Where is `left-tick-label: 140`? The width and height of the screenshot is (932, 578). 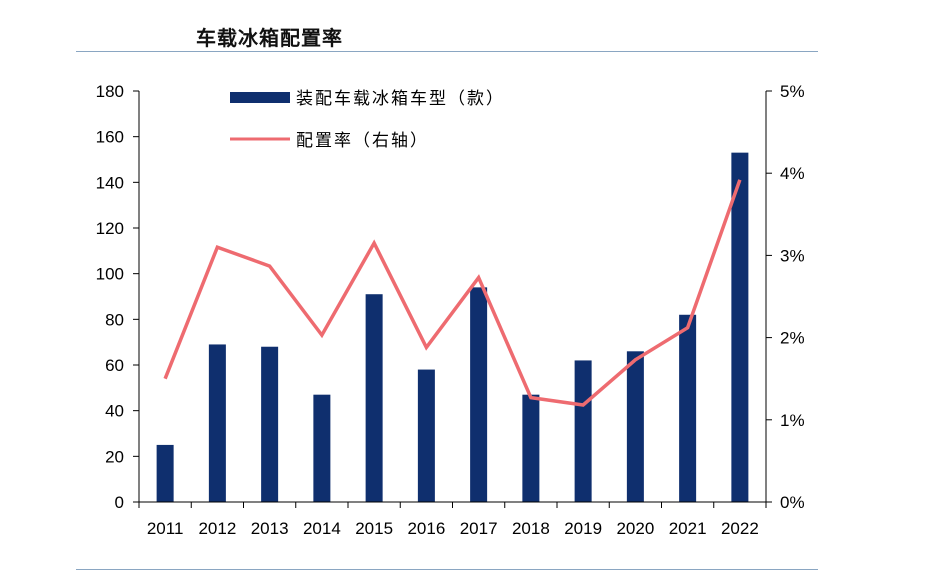
left-tick-label: 140 is located at coordinates (110, 182).